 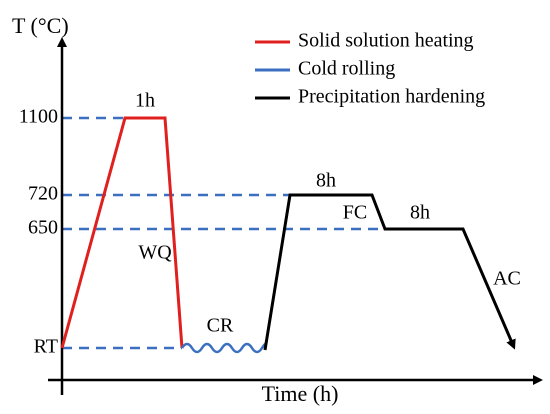 I want to click on y-tick-label: 1100, so click(x=38, y=117).